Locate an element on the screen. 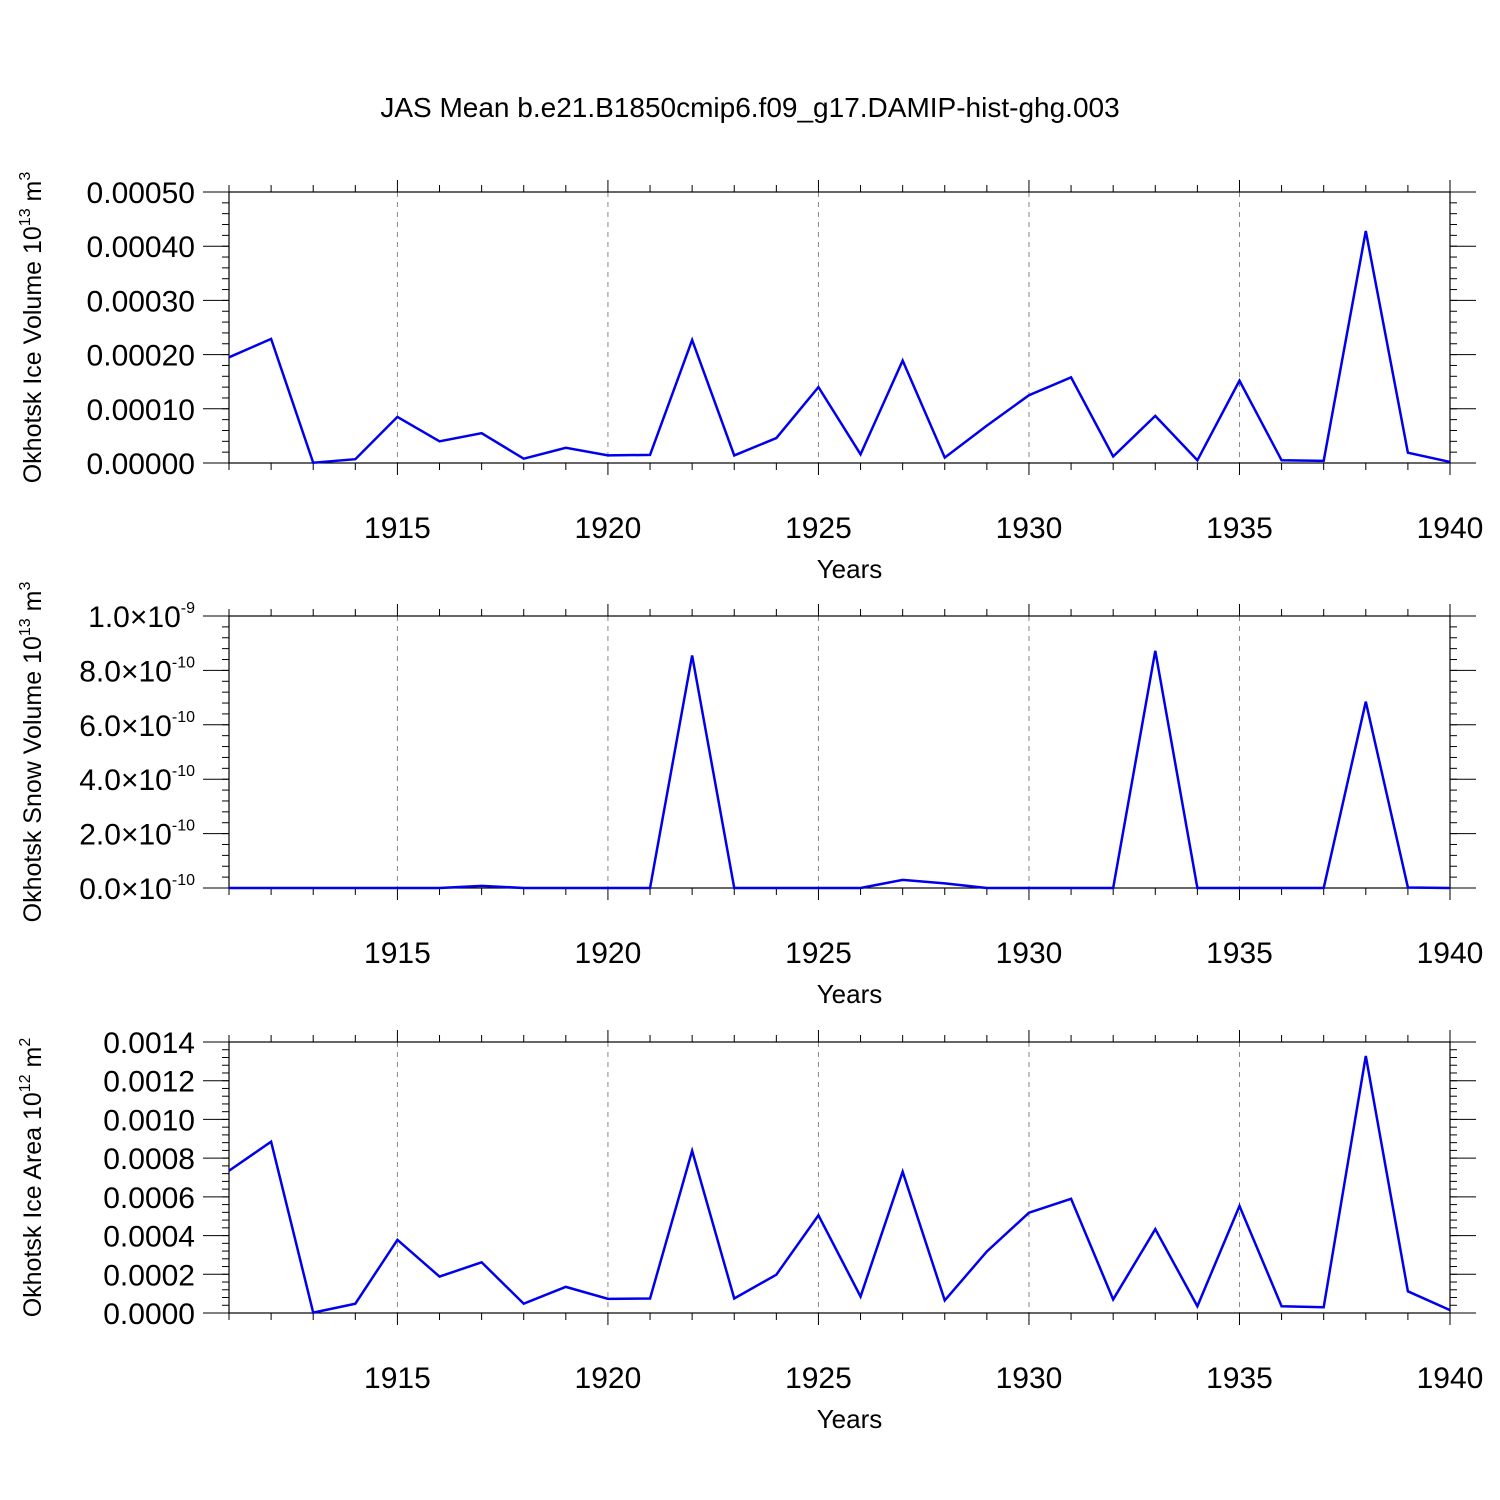  y-tick-label: 0.00040 is located at coordinates (141, 247).